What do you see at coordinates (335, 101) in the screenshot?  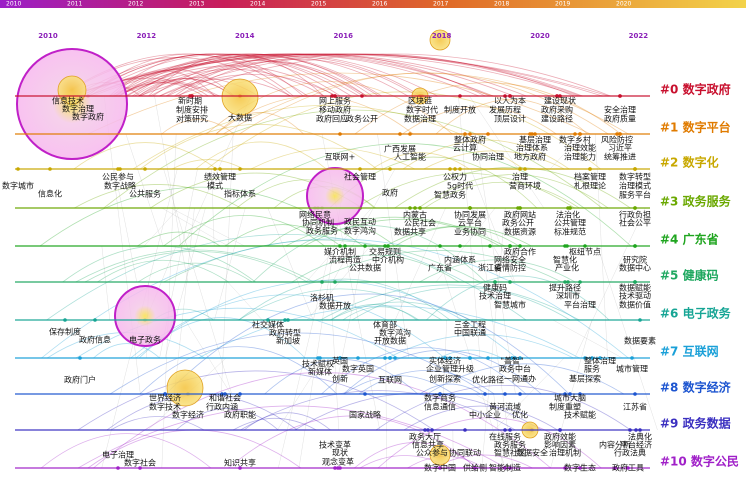 I see `keyword: 网上服务` at bounding box center [335, 101].